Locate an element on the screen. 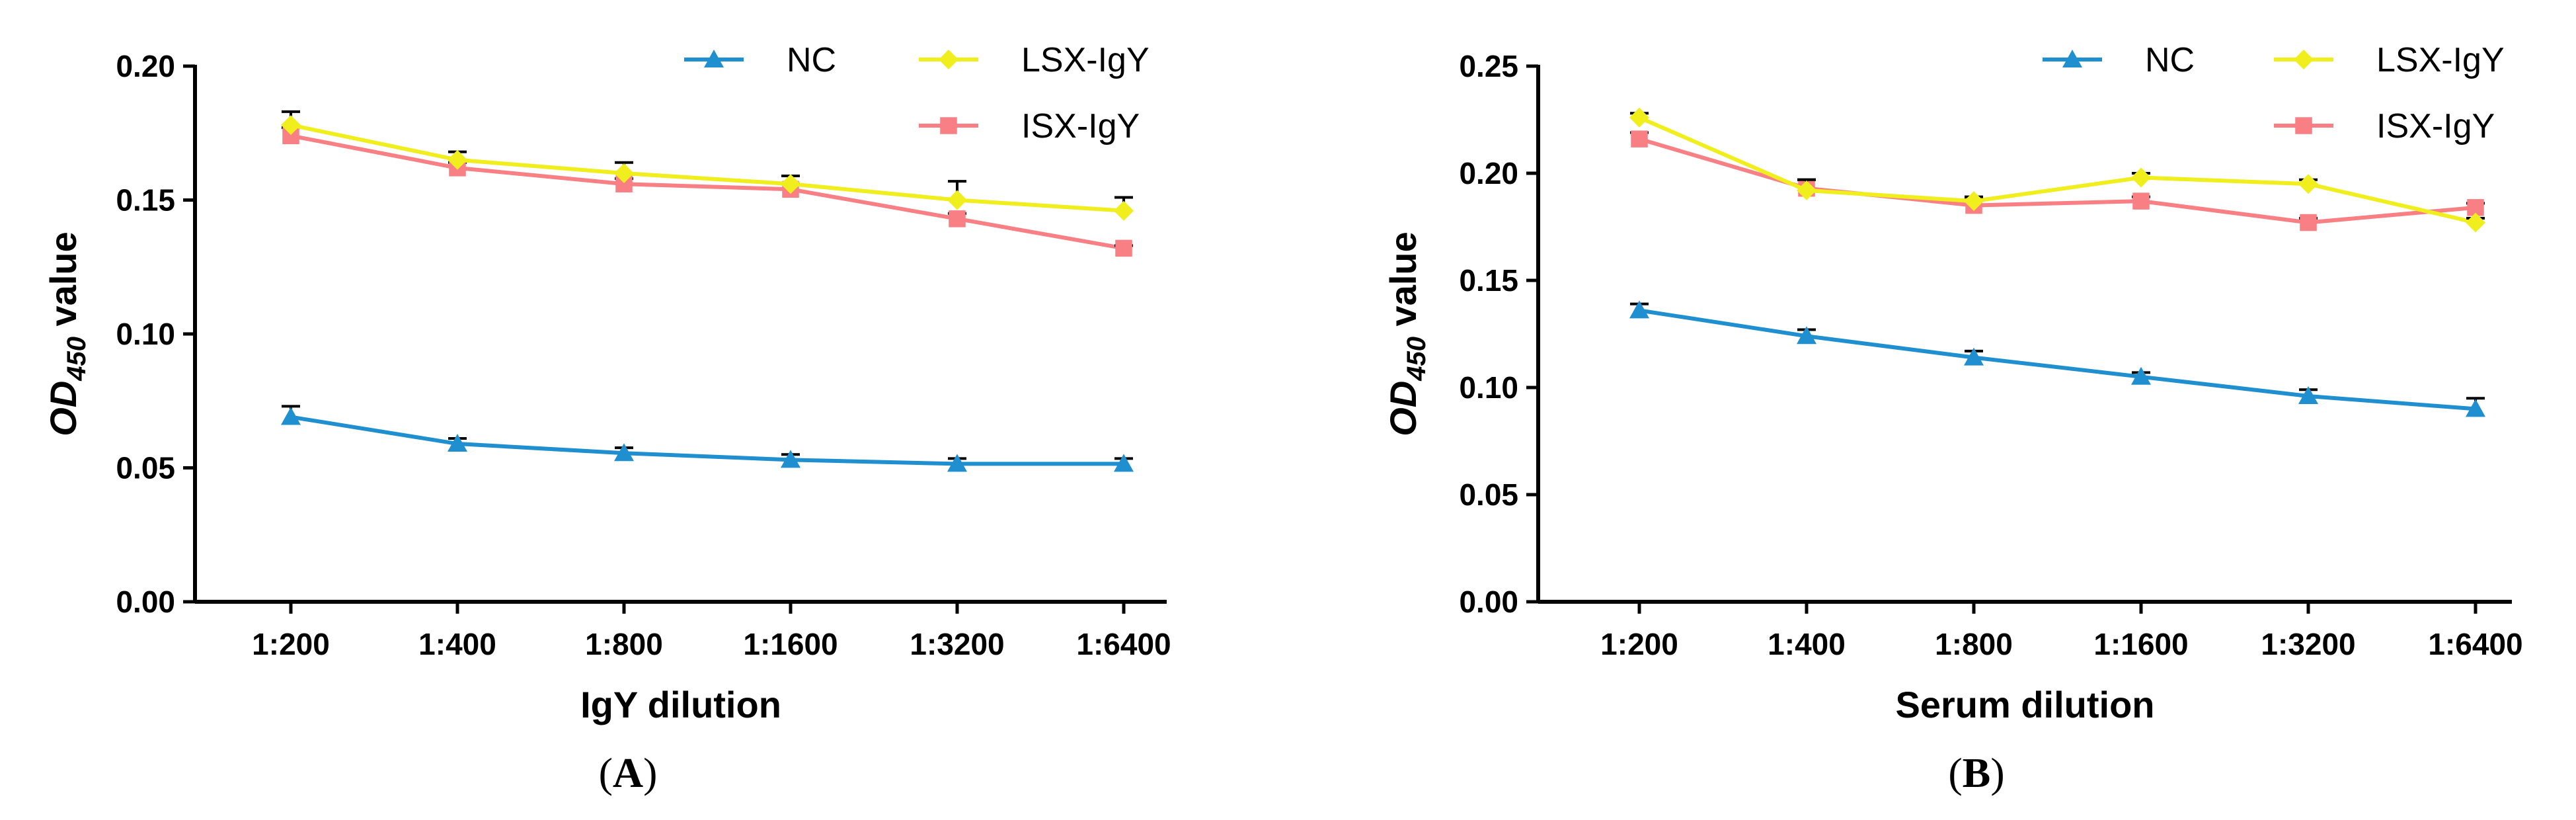 The image size is (2576, 820). panel-label-letter: A is located at coordinates (628, 772).